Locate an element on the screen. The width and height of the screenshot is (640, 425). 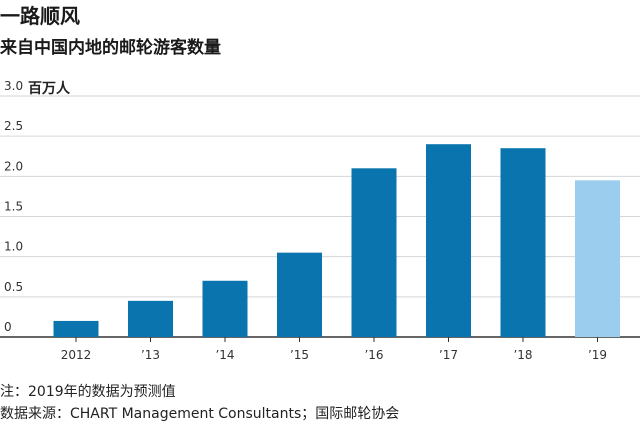
x-tick-label: 2012 is located at coordinates (76, 355).